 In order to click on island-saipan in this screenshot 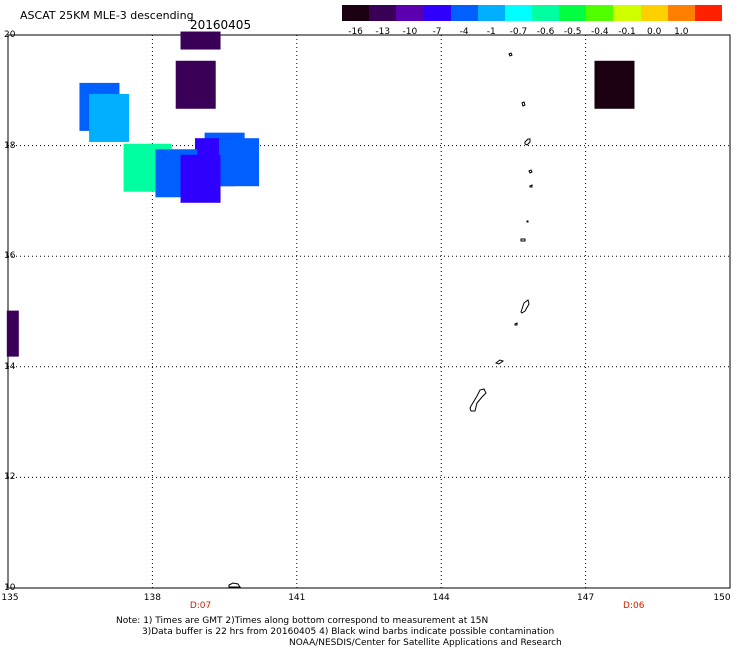, I will do `click(525, 306)`.